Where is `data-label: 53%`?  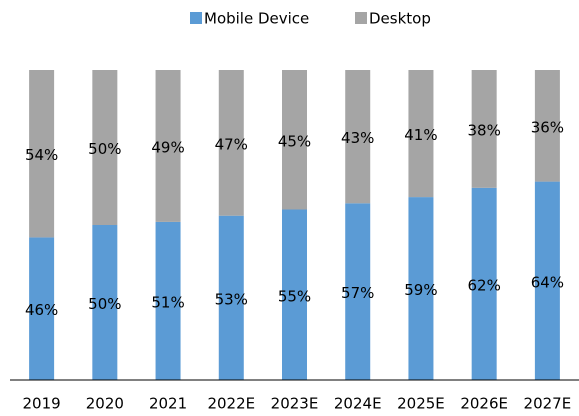
data-label: 53% is located at coordinates (231, 299).